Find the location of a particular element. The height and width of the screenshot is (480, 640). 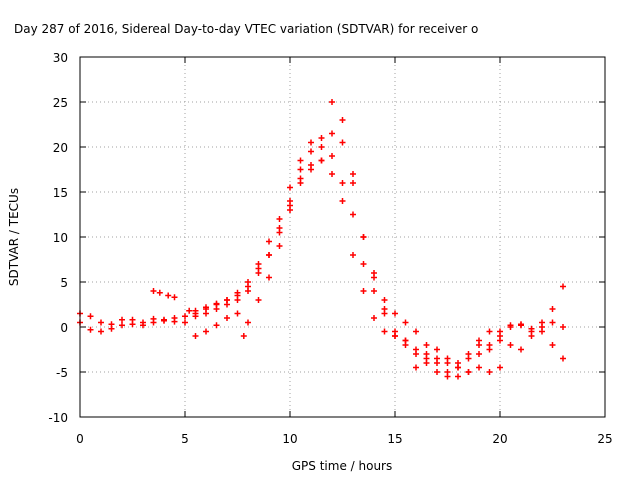

series-track-d is located at coordinates (164, 294).